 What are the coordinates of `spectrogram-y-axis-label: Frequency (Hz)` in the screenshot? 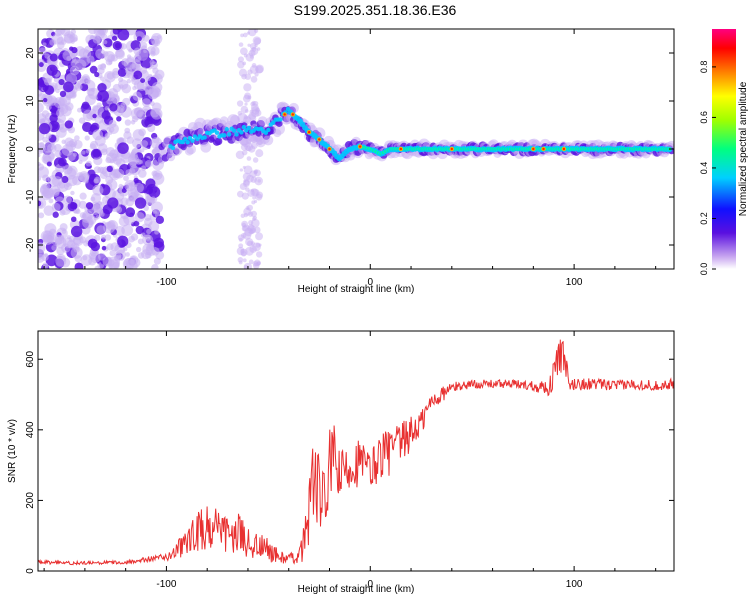 It's located at (12, 149).